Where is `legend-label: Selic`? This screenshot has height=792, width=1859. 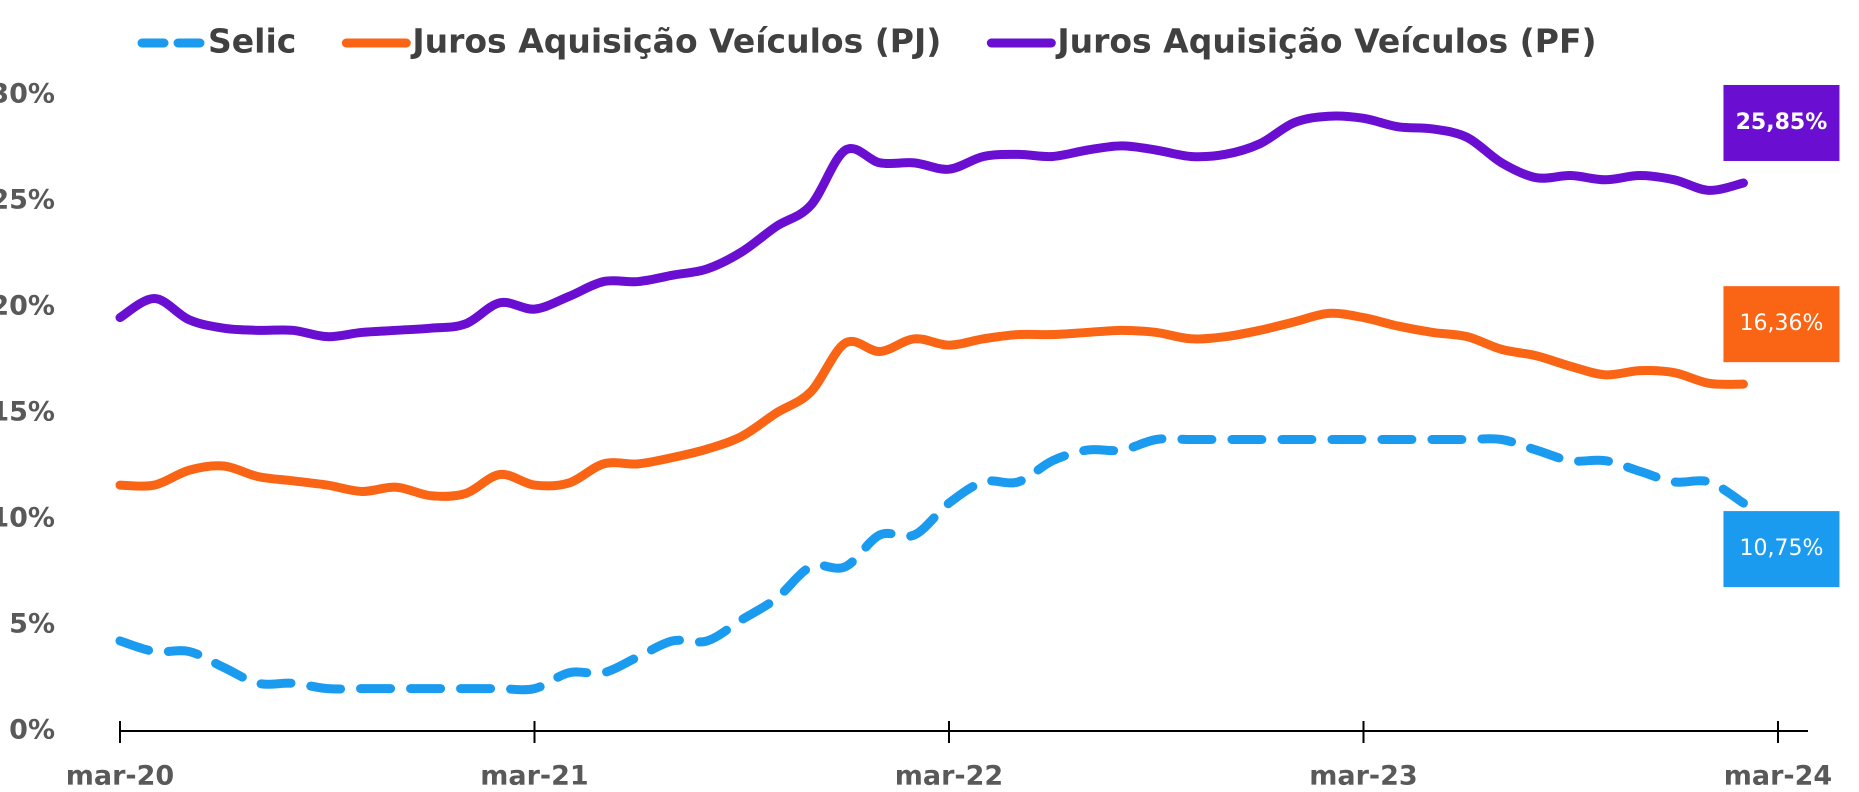
legend-label: Selic is located at coordinates (252, 41).